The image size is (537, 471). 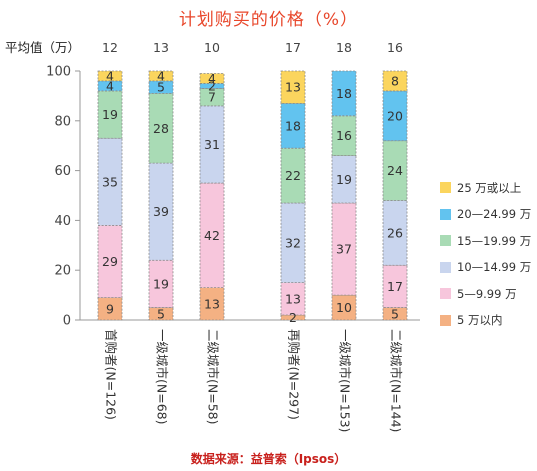 I want to click on legend-label: 10—14.99 万, so click(x=494, y=267).